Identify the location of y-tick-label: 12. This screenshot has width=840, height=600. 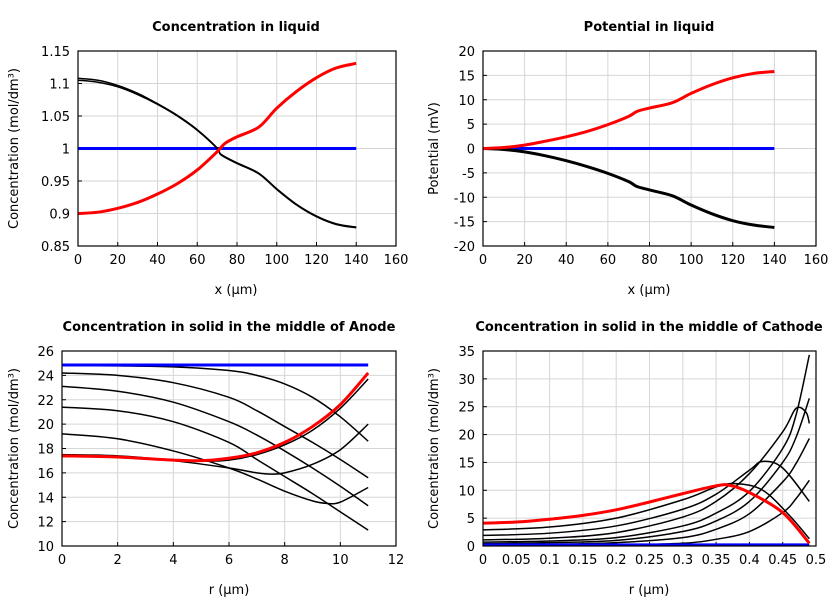
(45, 523).